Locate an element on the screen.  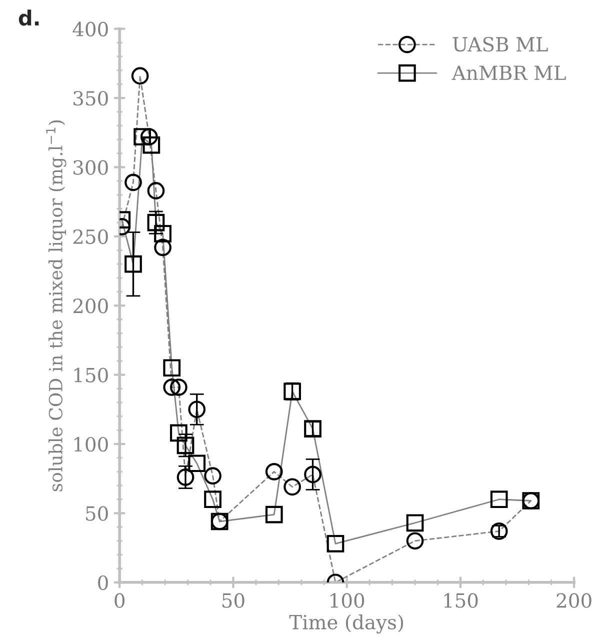
y-tick-label: 400 is located at coordinates (90, 29).